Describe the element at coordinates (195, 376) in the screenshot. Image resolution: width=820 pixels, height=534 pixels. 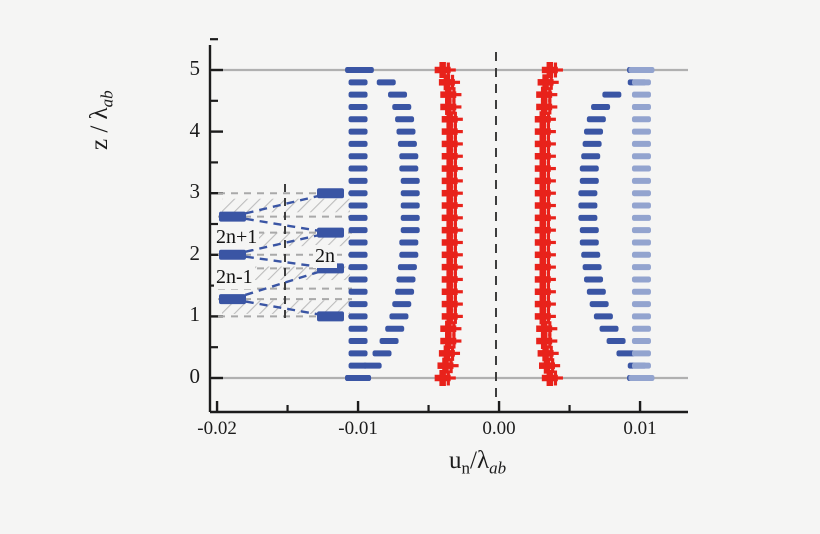
I see `y-tick-label: 0` at that location.